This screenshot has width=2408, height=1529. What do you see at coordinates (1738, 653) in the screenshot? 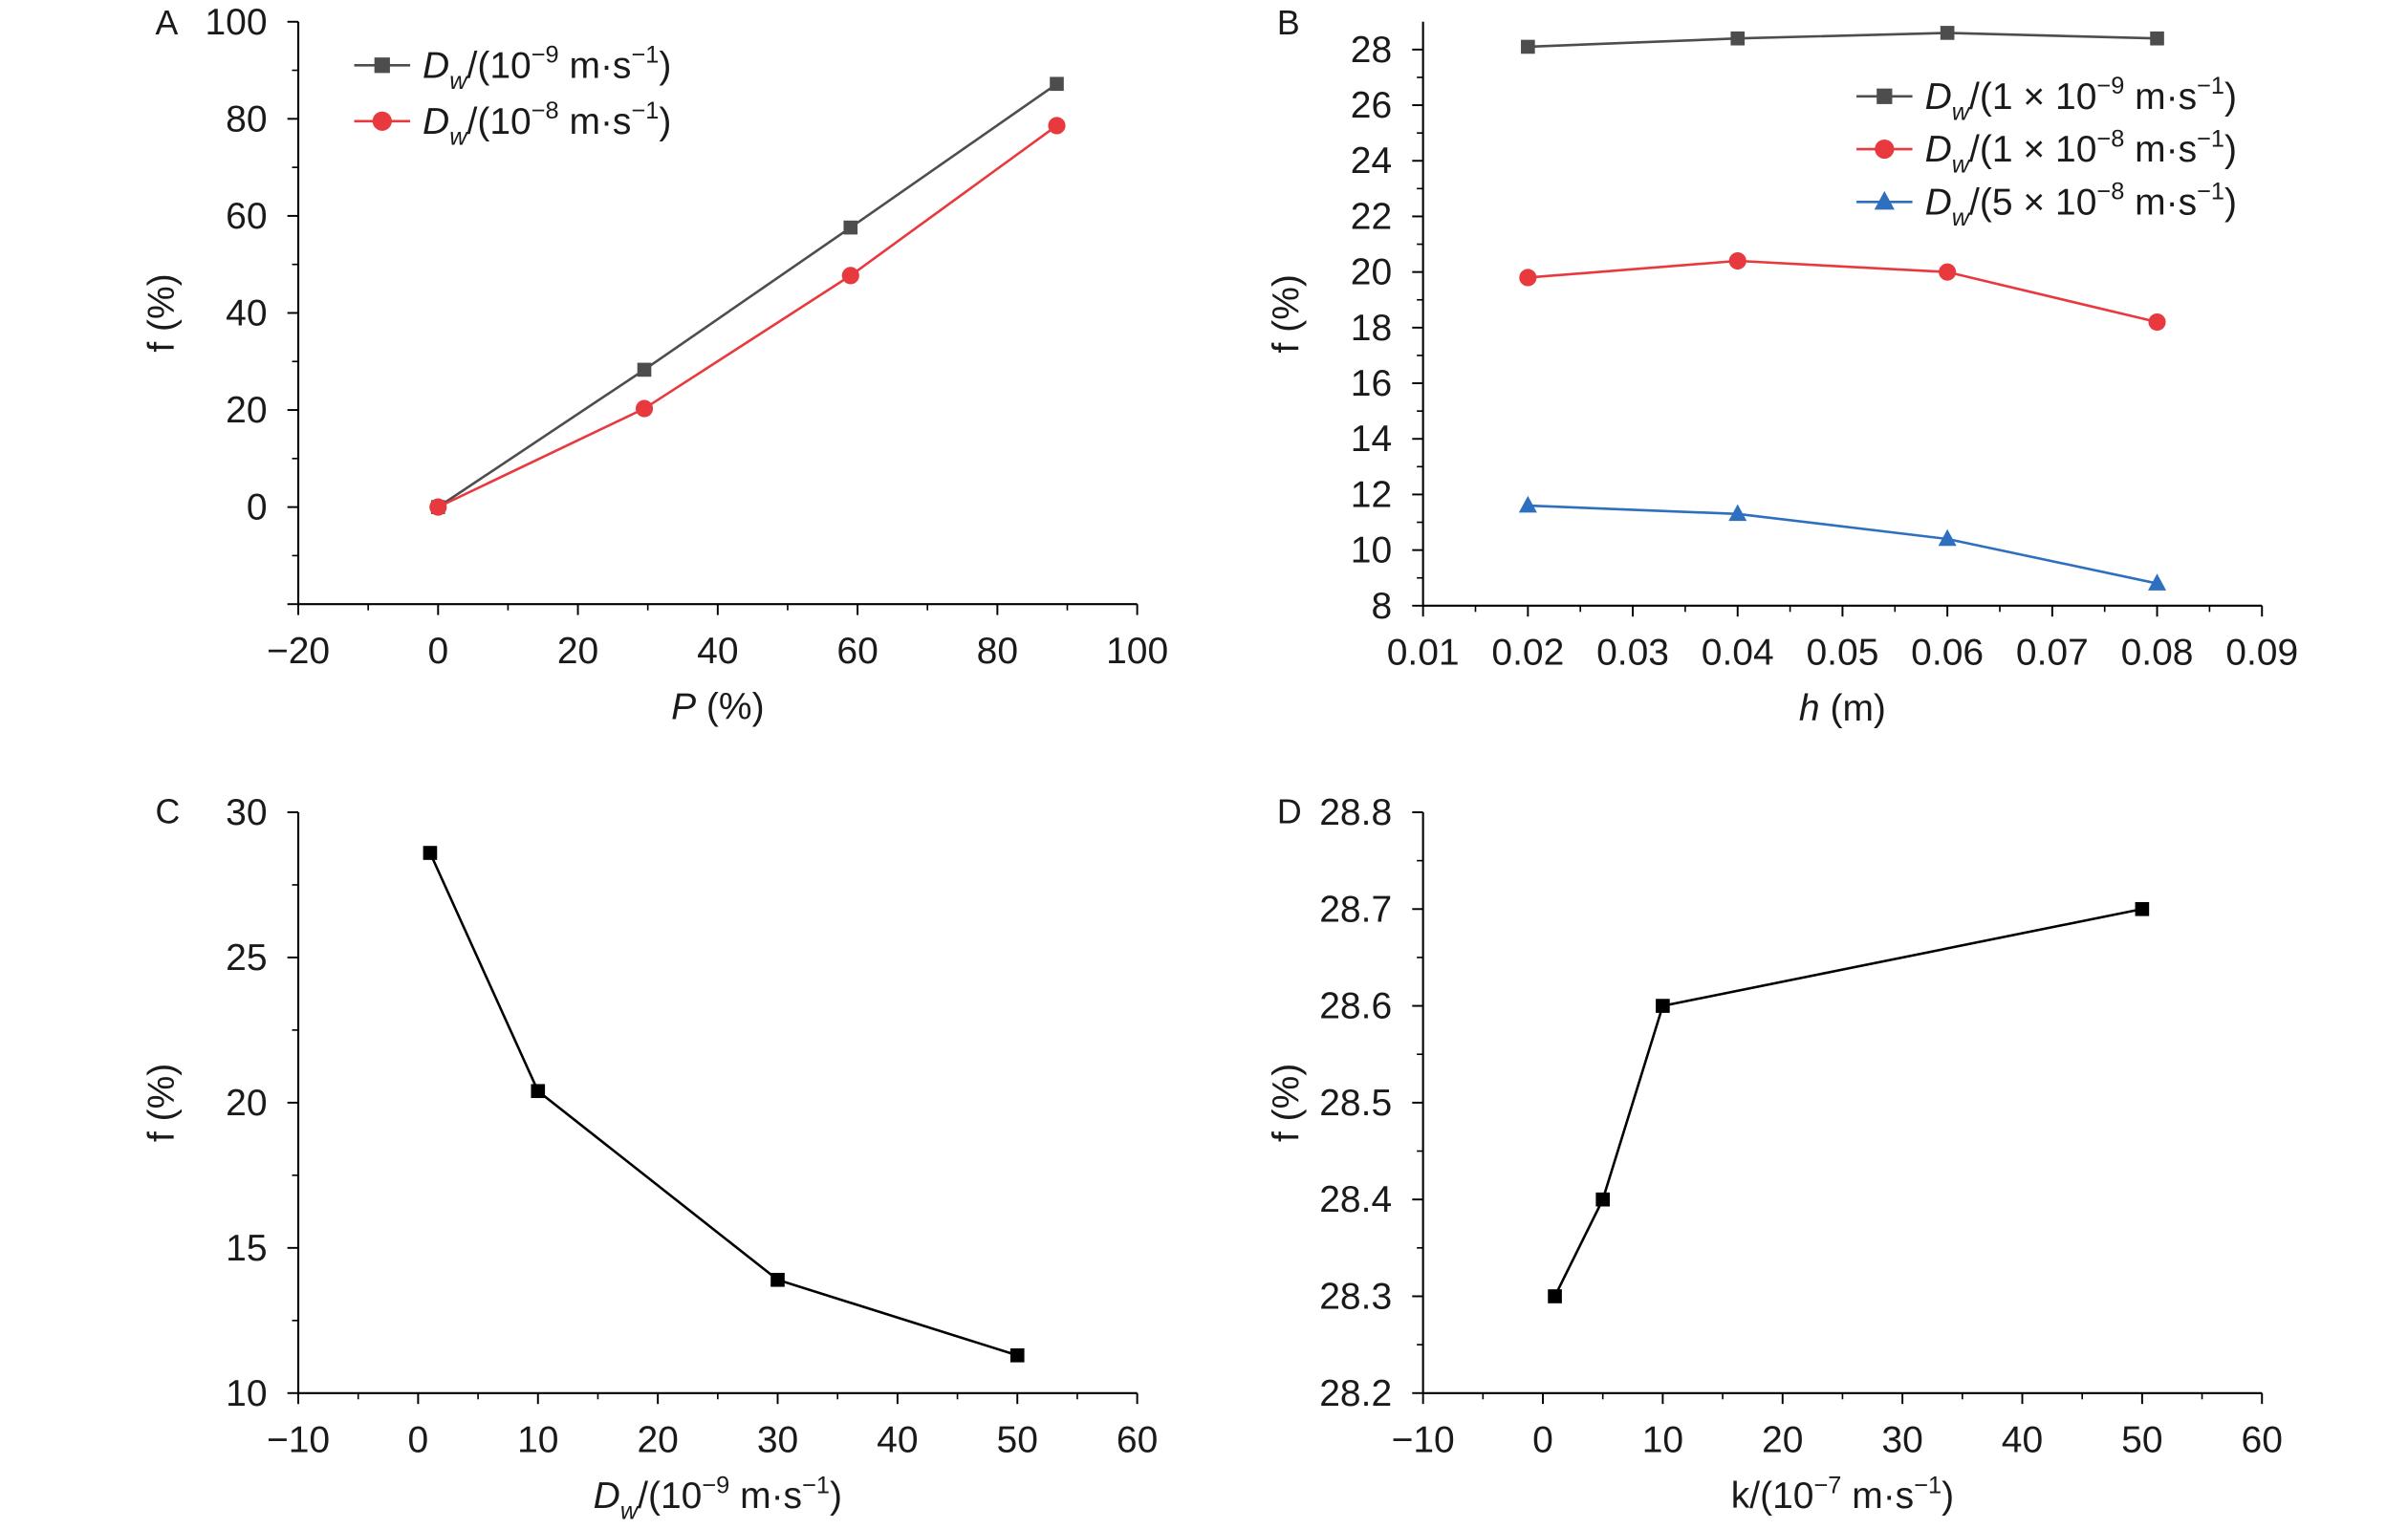
I see `x-tick-label: 0.04` at bounding box center [1738, 653].